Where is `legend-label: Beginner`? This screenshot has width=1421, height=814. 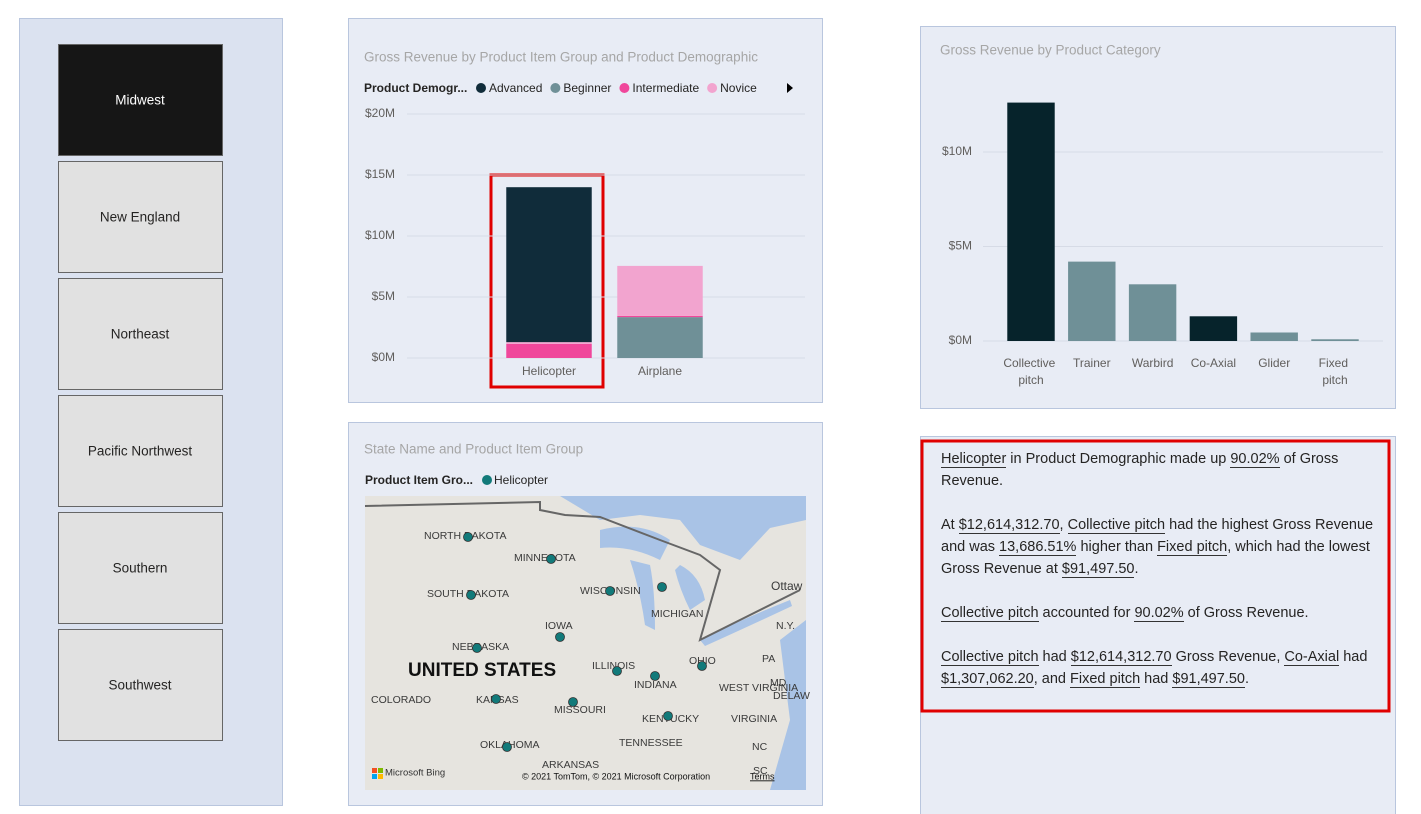
legend-label: Beginner is located at coordinates (587, 88).